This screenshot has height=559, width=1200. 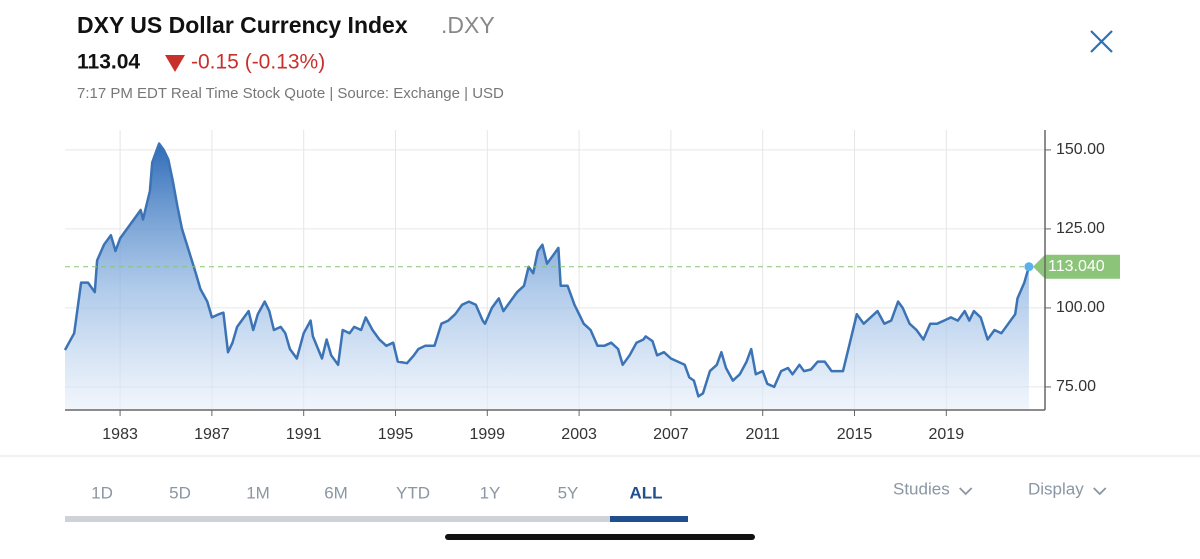 What do you see at coordinates (671, 434) in the screenshot?
I see `x-tick-label: 2007` at bounding box center [671, 434].